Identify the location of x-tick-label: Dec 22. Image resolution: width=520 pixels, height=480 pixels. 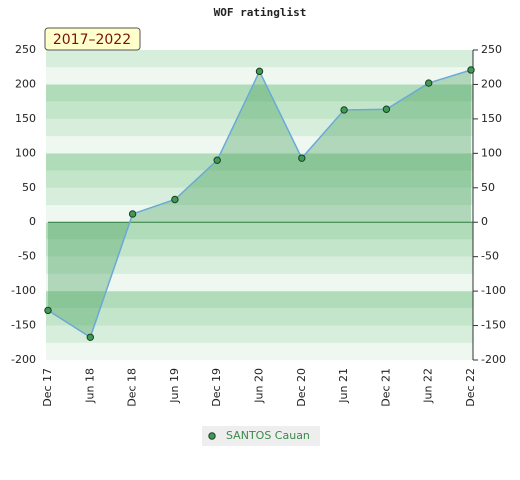
(470, 387).